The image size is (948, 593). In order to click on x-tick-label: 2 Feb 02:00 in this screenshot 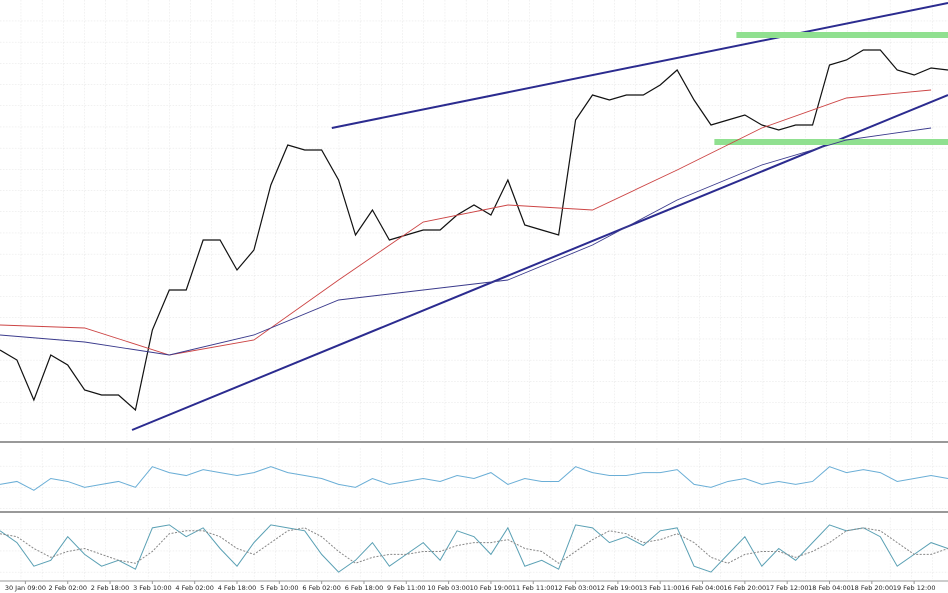, I will do `click(67, 588)`.